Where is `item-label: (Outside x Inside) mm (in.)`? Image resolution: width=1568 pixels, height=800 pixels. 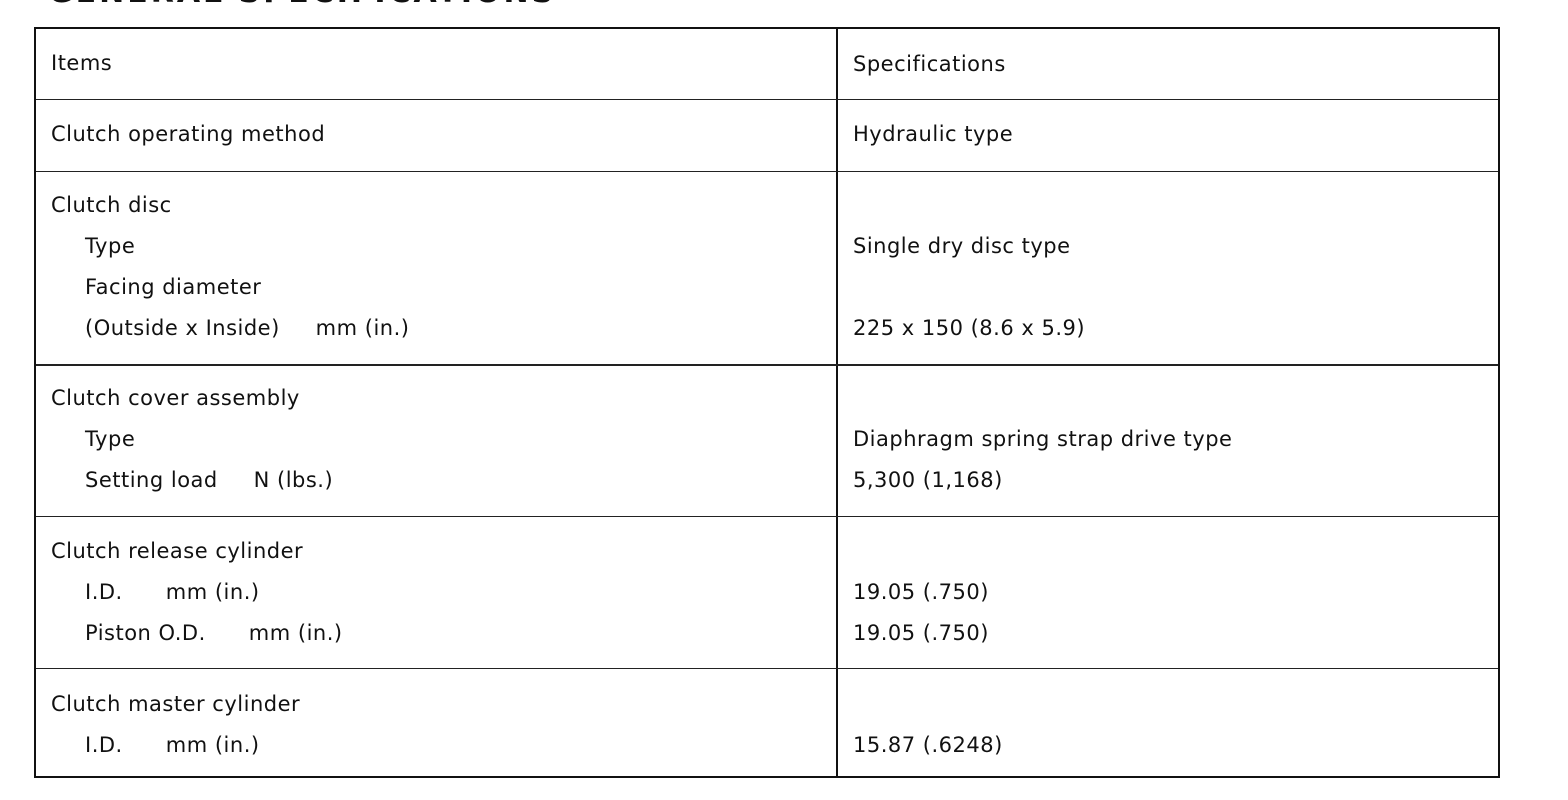
item-label: (Outside x Inside) mm (in.) is located at coordinates (247, 328).